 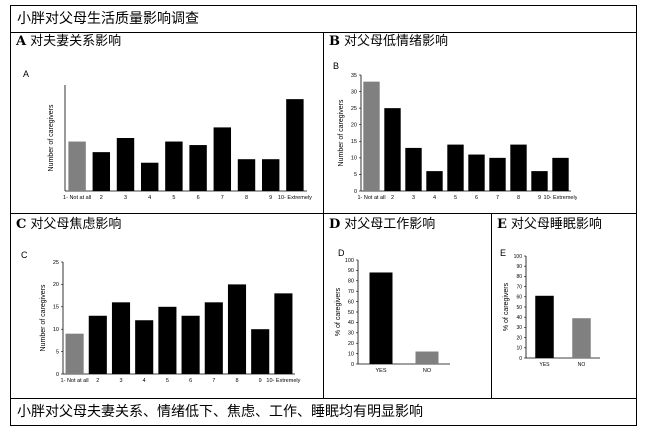 I want to click on title-row: 小胖对父母生活质量影响调查, so click(x=323, y=19).